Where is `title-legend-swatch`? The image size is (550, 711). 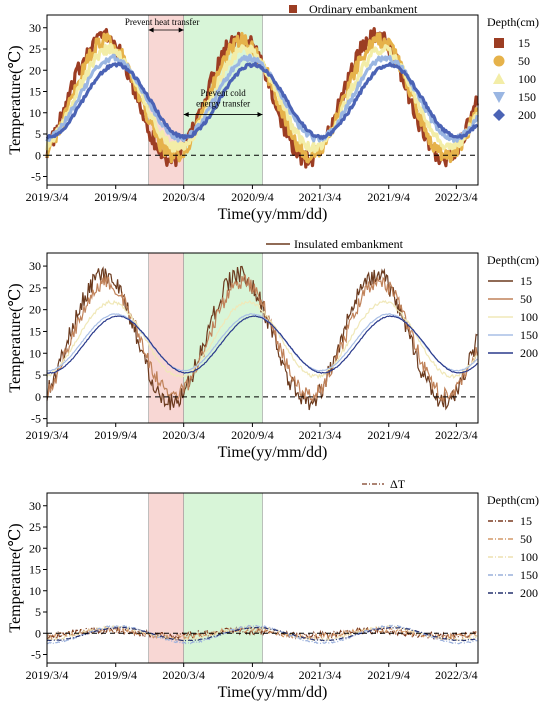 title-legend-swatch is located at coordinates (293, 9).